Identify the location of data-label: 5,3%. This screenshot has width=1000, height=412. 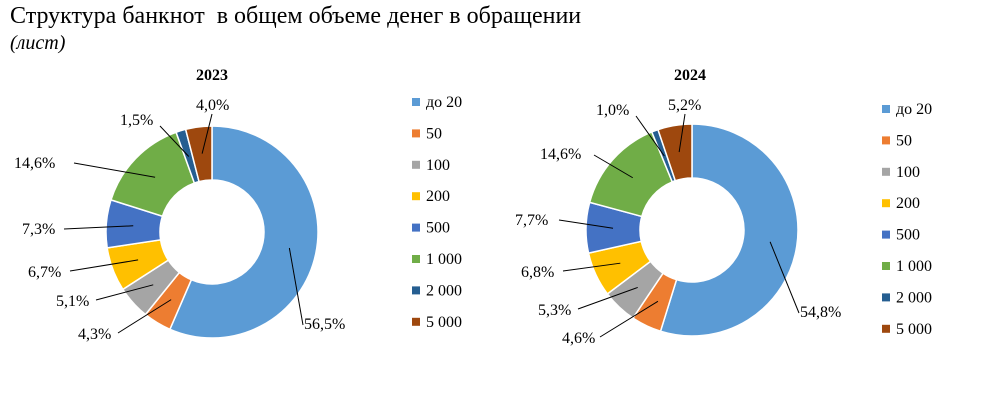
(554, 310).